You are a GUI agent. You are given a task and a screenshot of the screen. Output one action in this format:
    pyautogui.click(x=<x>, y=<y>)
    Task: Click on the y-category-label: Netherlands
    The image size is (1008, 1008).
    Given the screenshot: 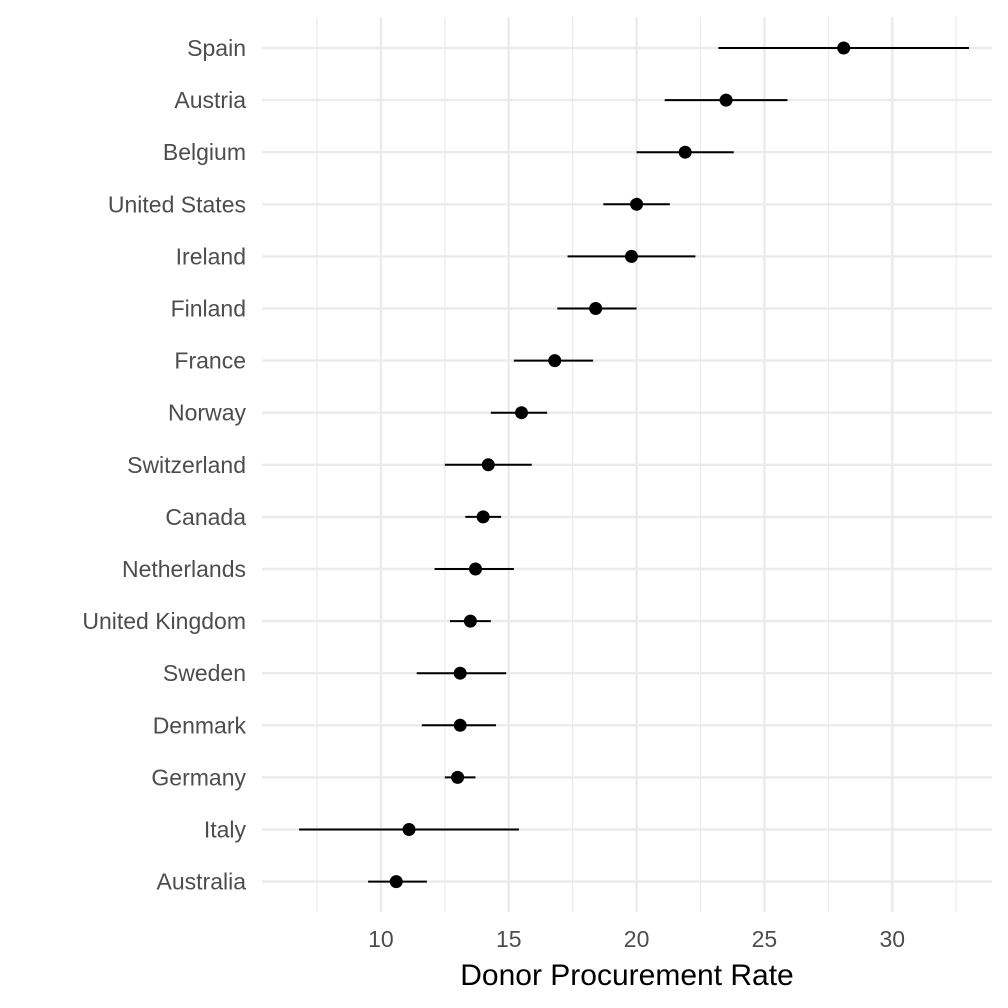 What is the action you would take?
    pyautogui.click(x=184, y=569)
    